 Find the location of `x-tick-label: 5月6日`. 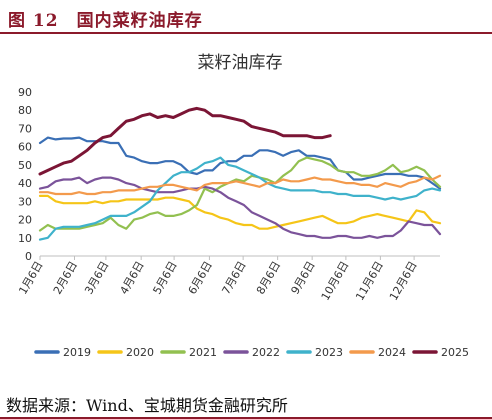

x-tick-label: 5月6日 is located at coordinates (164, 278).